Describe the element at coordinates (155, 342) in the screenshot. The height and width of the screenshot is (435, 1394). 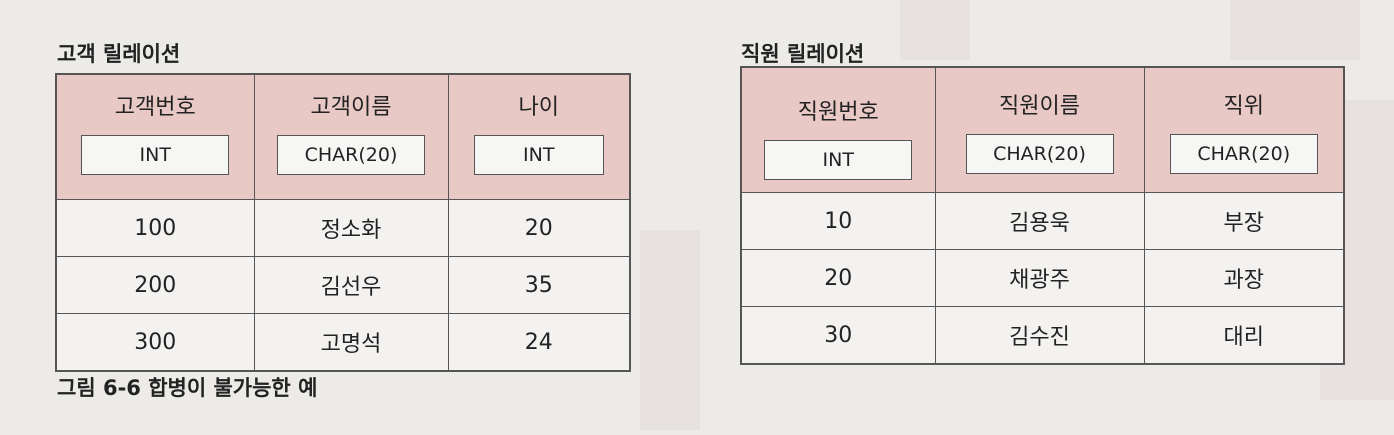
I see `table-cell: 300` at that location.